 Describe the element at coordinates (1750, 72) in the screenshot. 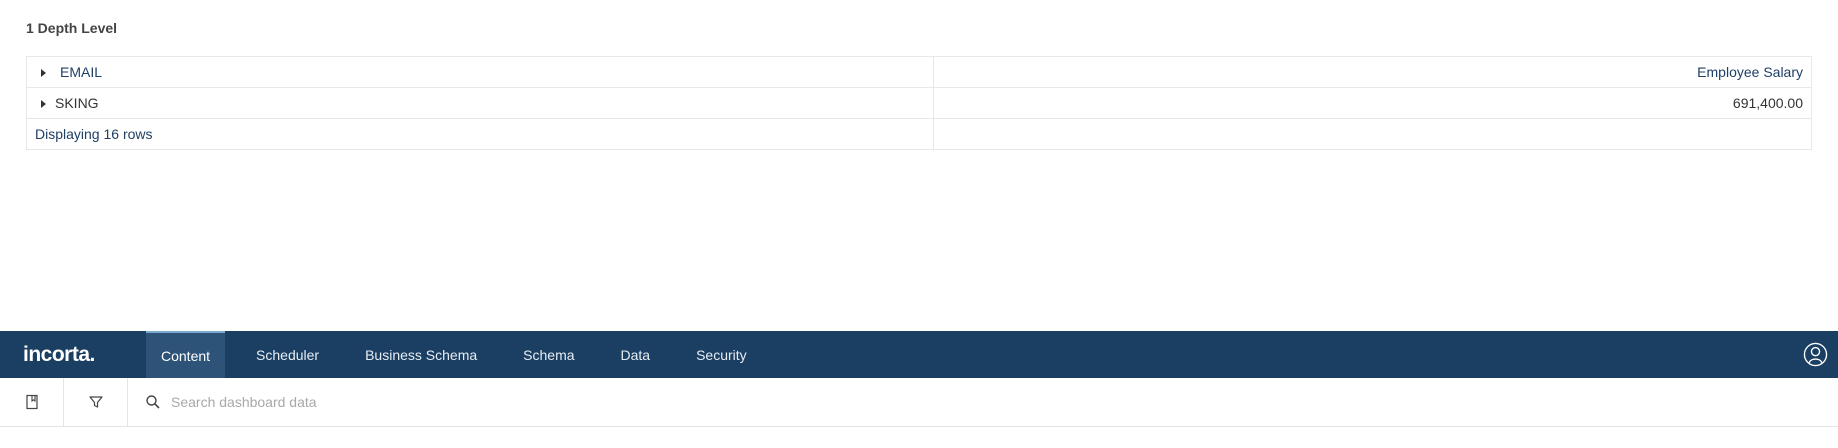

I see `column-header: Employee Salary` at that location.